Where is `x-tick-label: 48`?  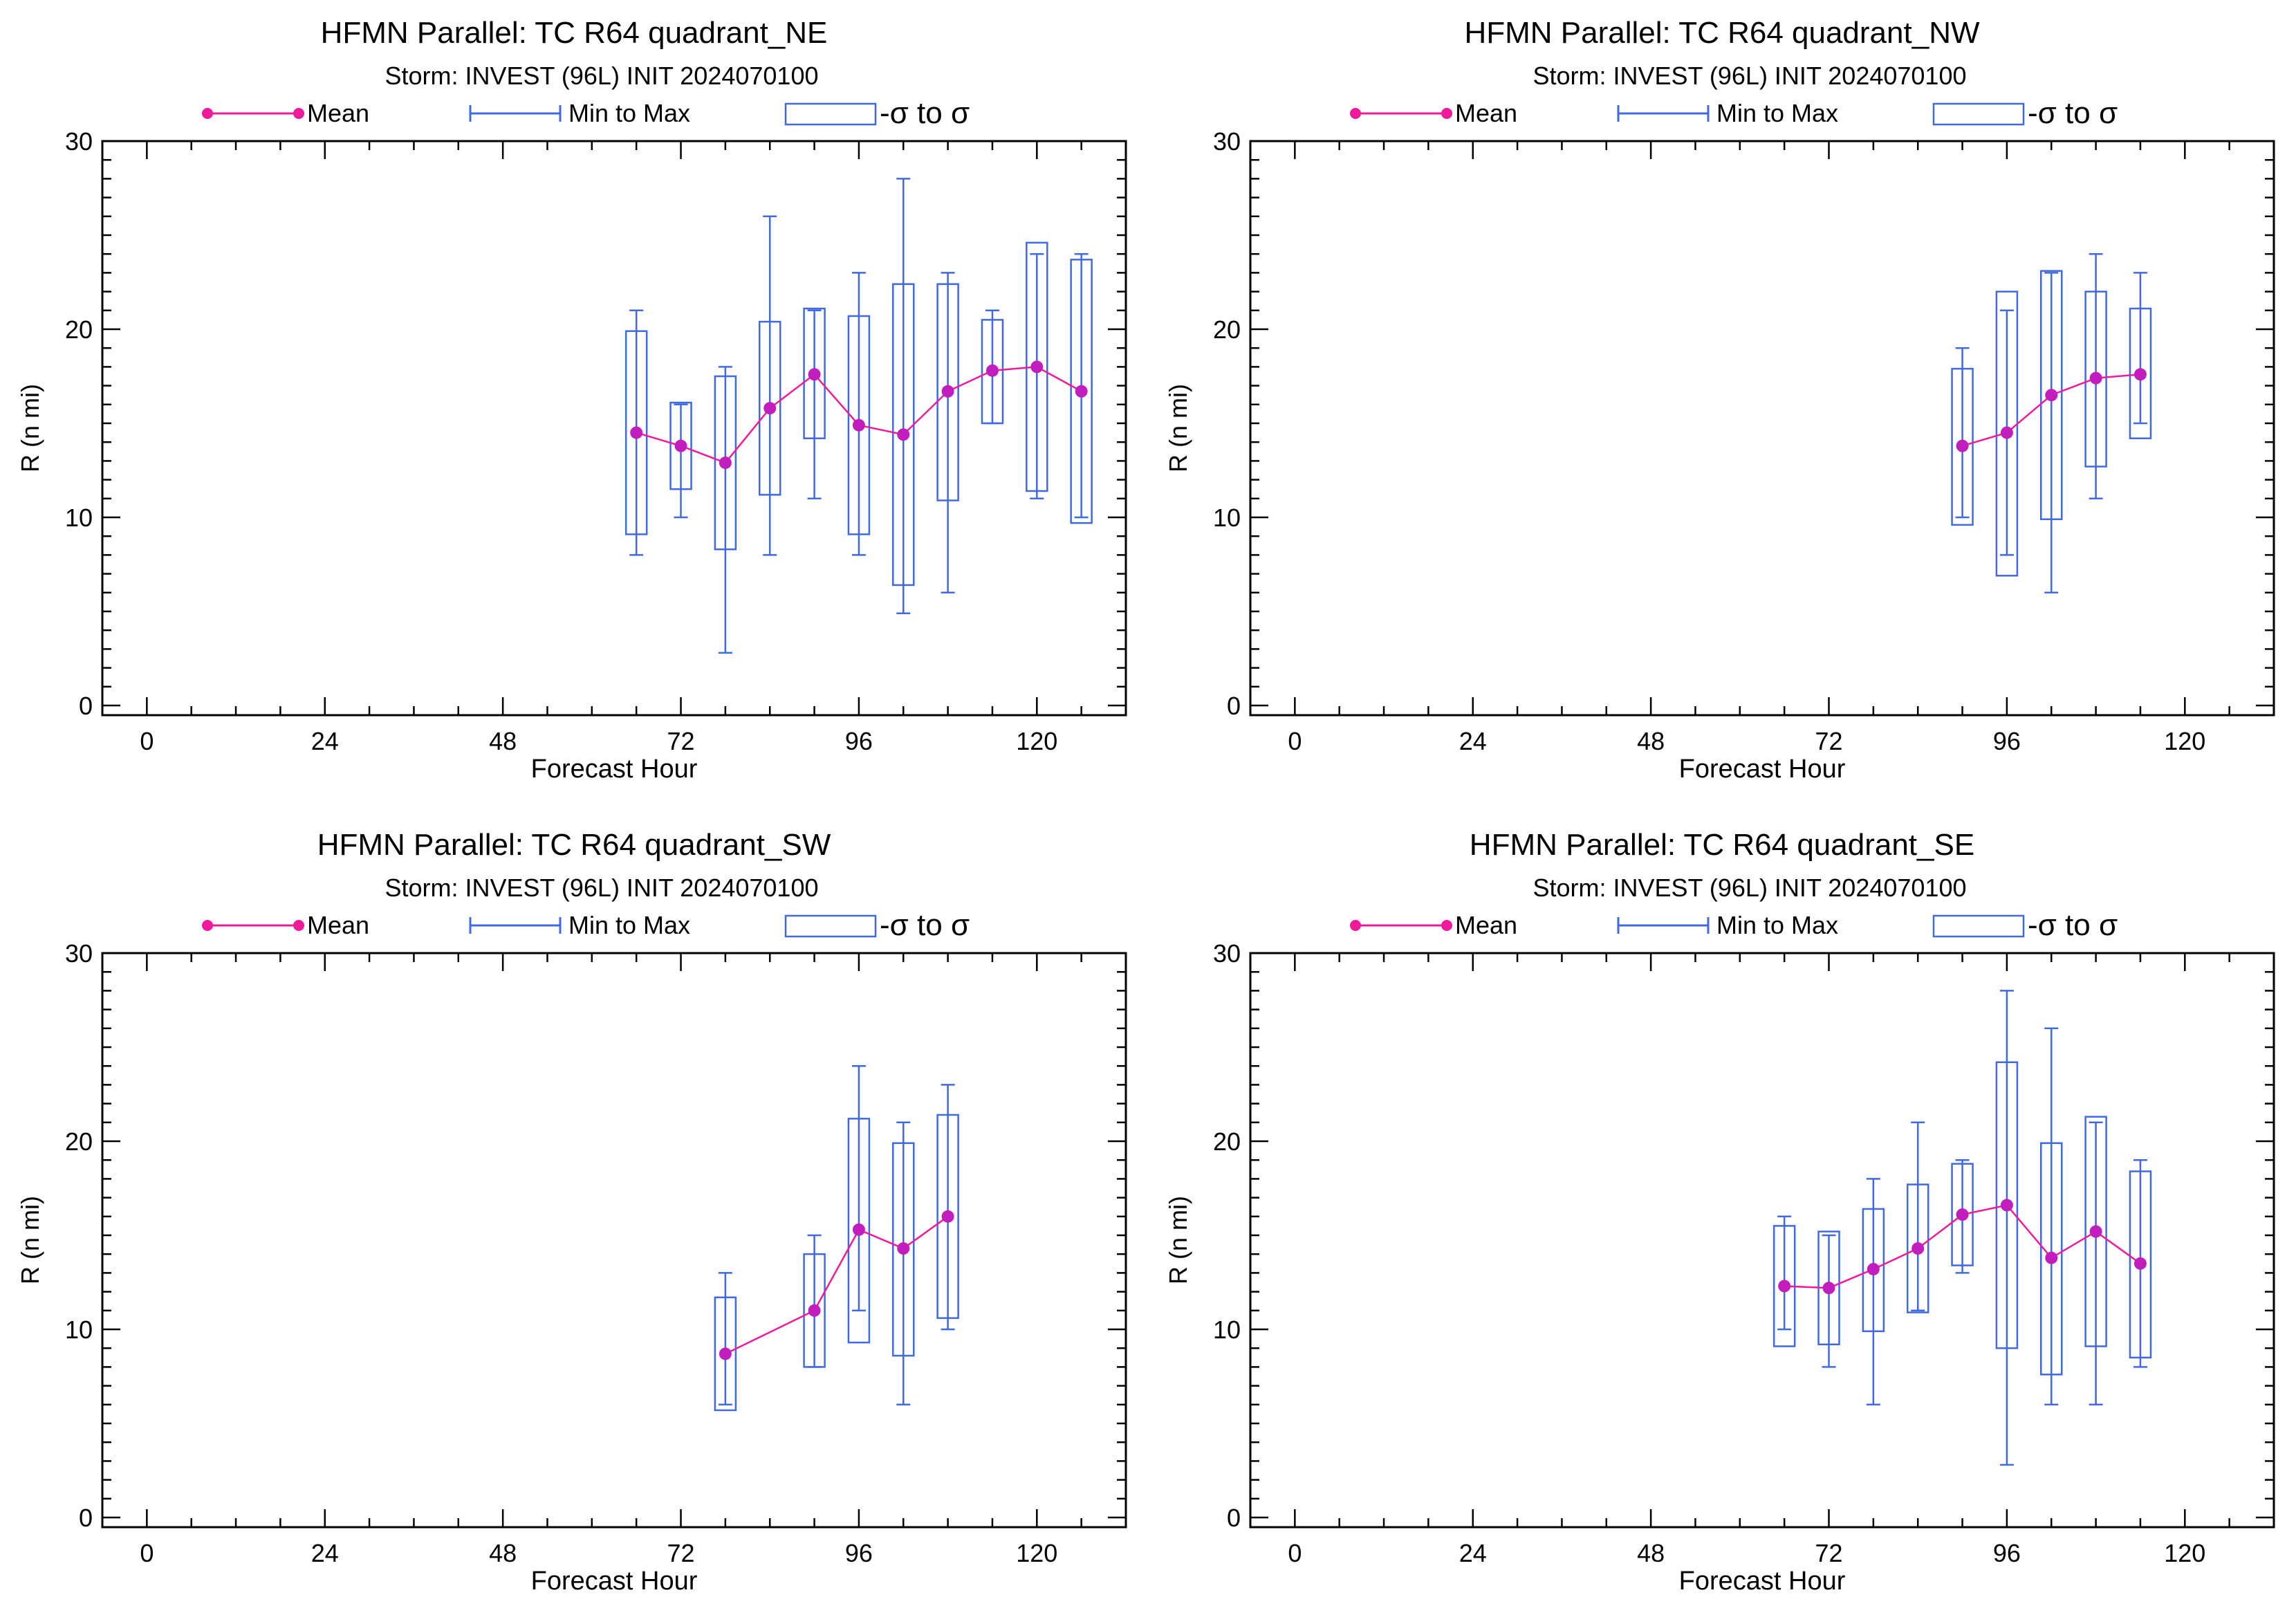
x-tick-label: 48 is located at coordinates (503, 741).